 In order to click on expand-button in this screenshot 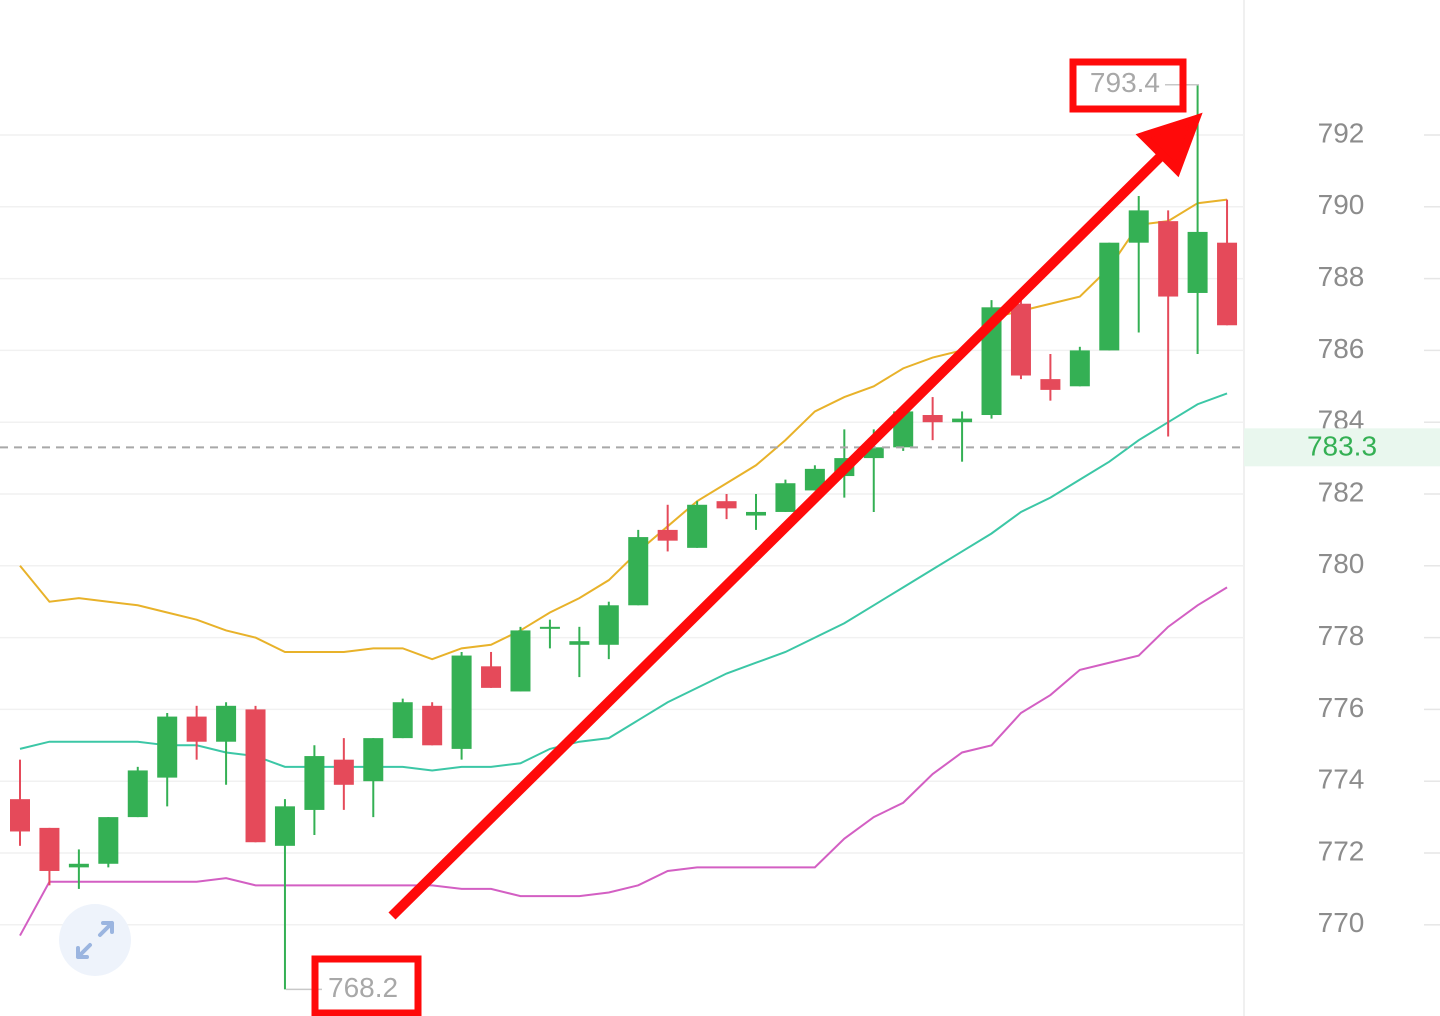, I will do `click(95, 940)`.